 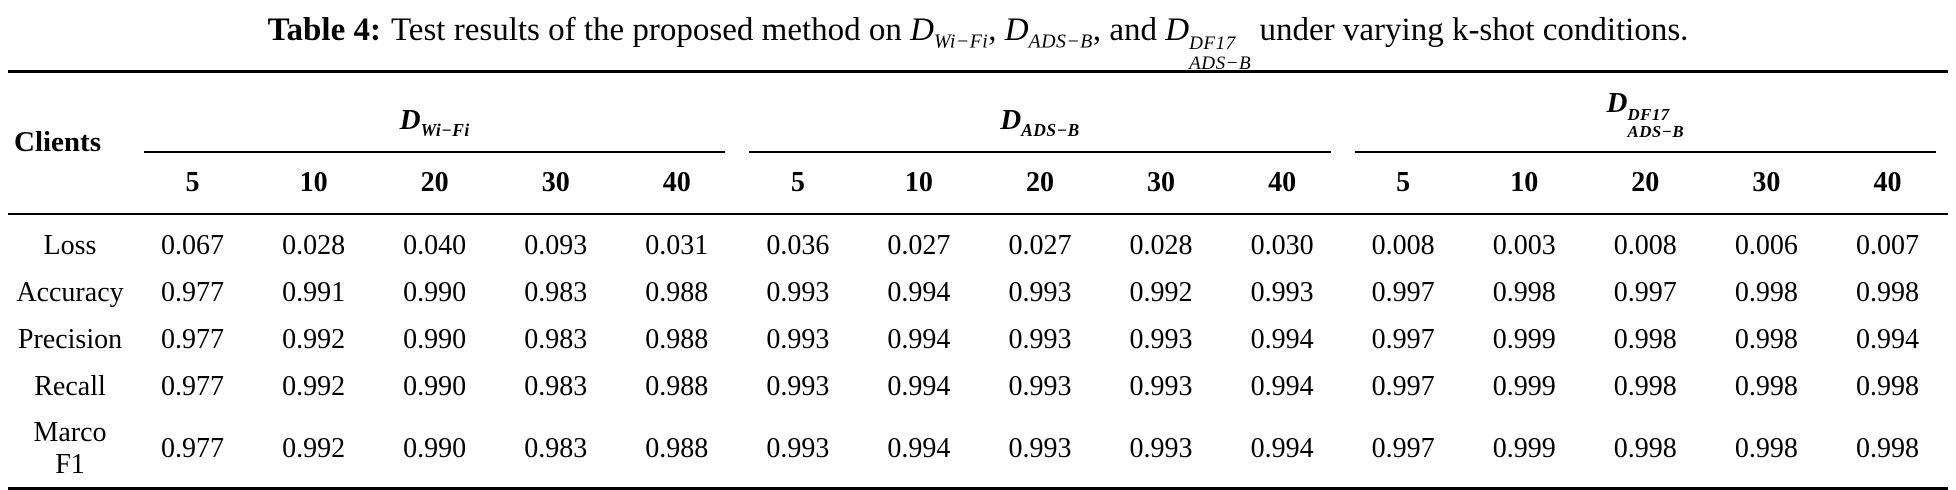 What do you see at coordinates (193, 246) in the screenshot?
I see `cell-value: 0.067` at bounding box center [193, 246].